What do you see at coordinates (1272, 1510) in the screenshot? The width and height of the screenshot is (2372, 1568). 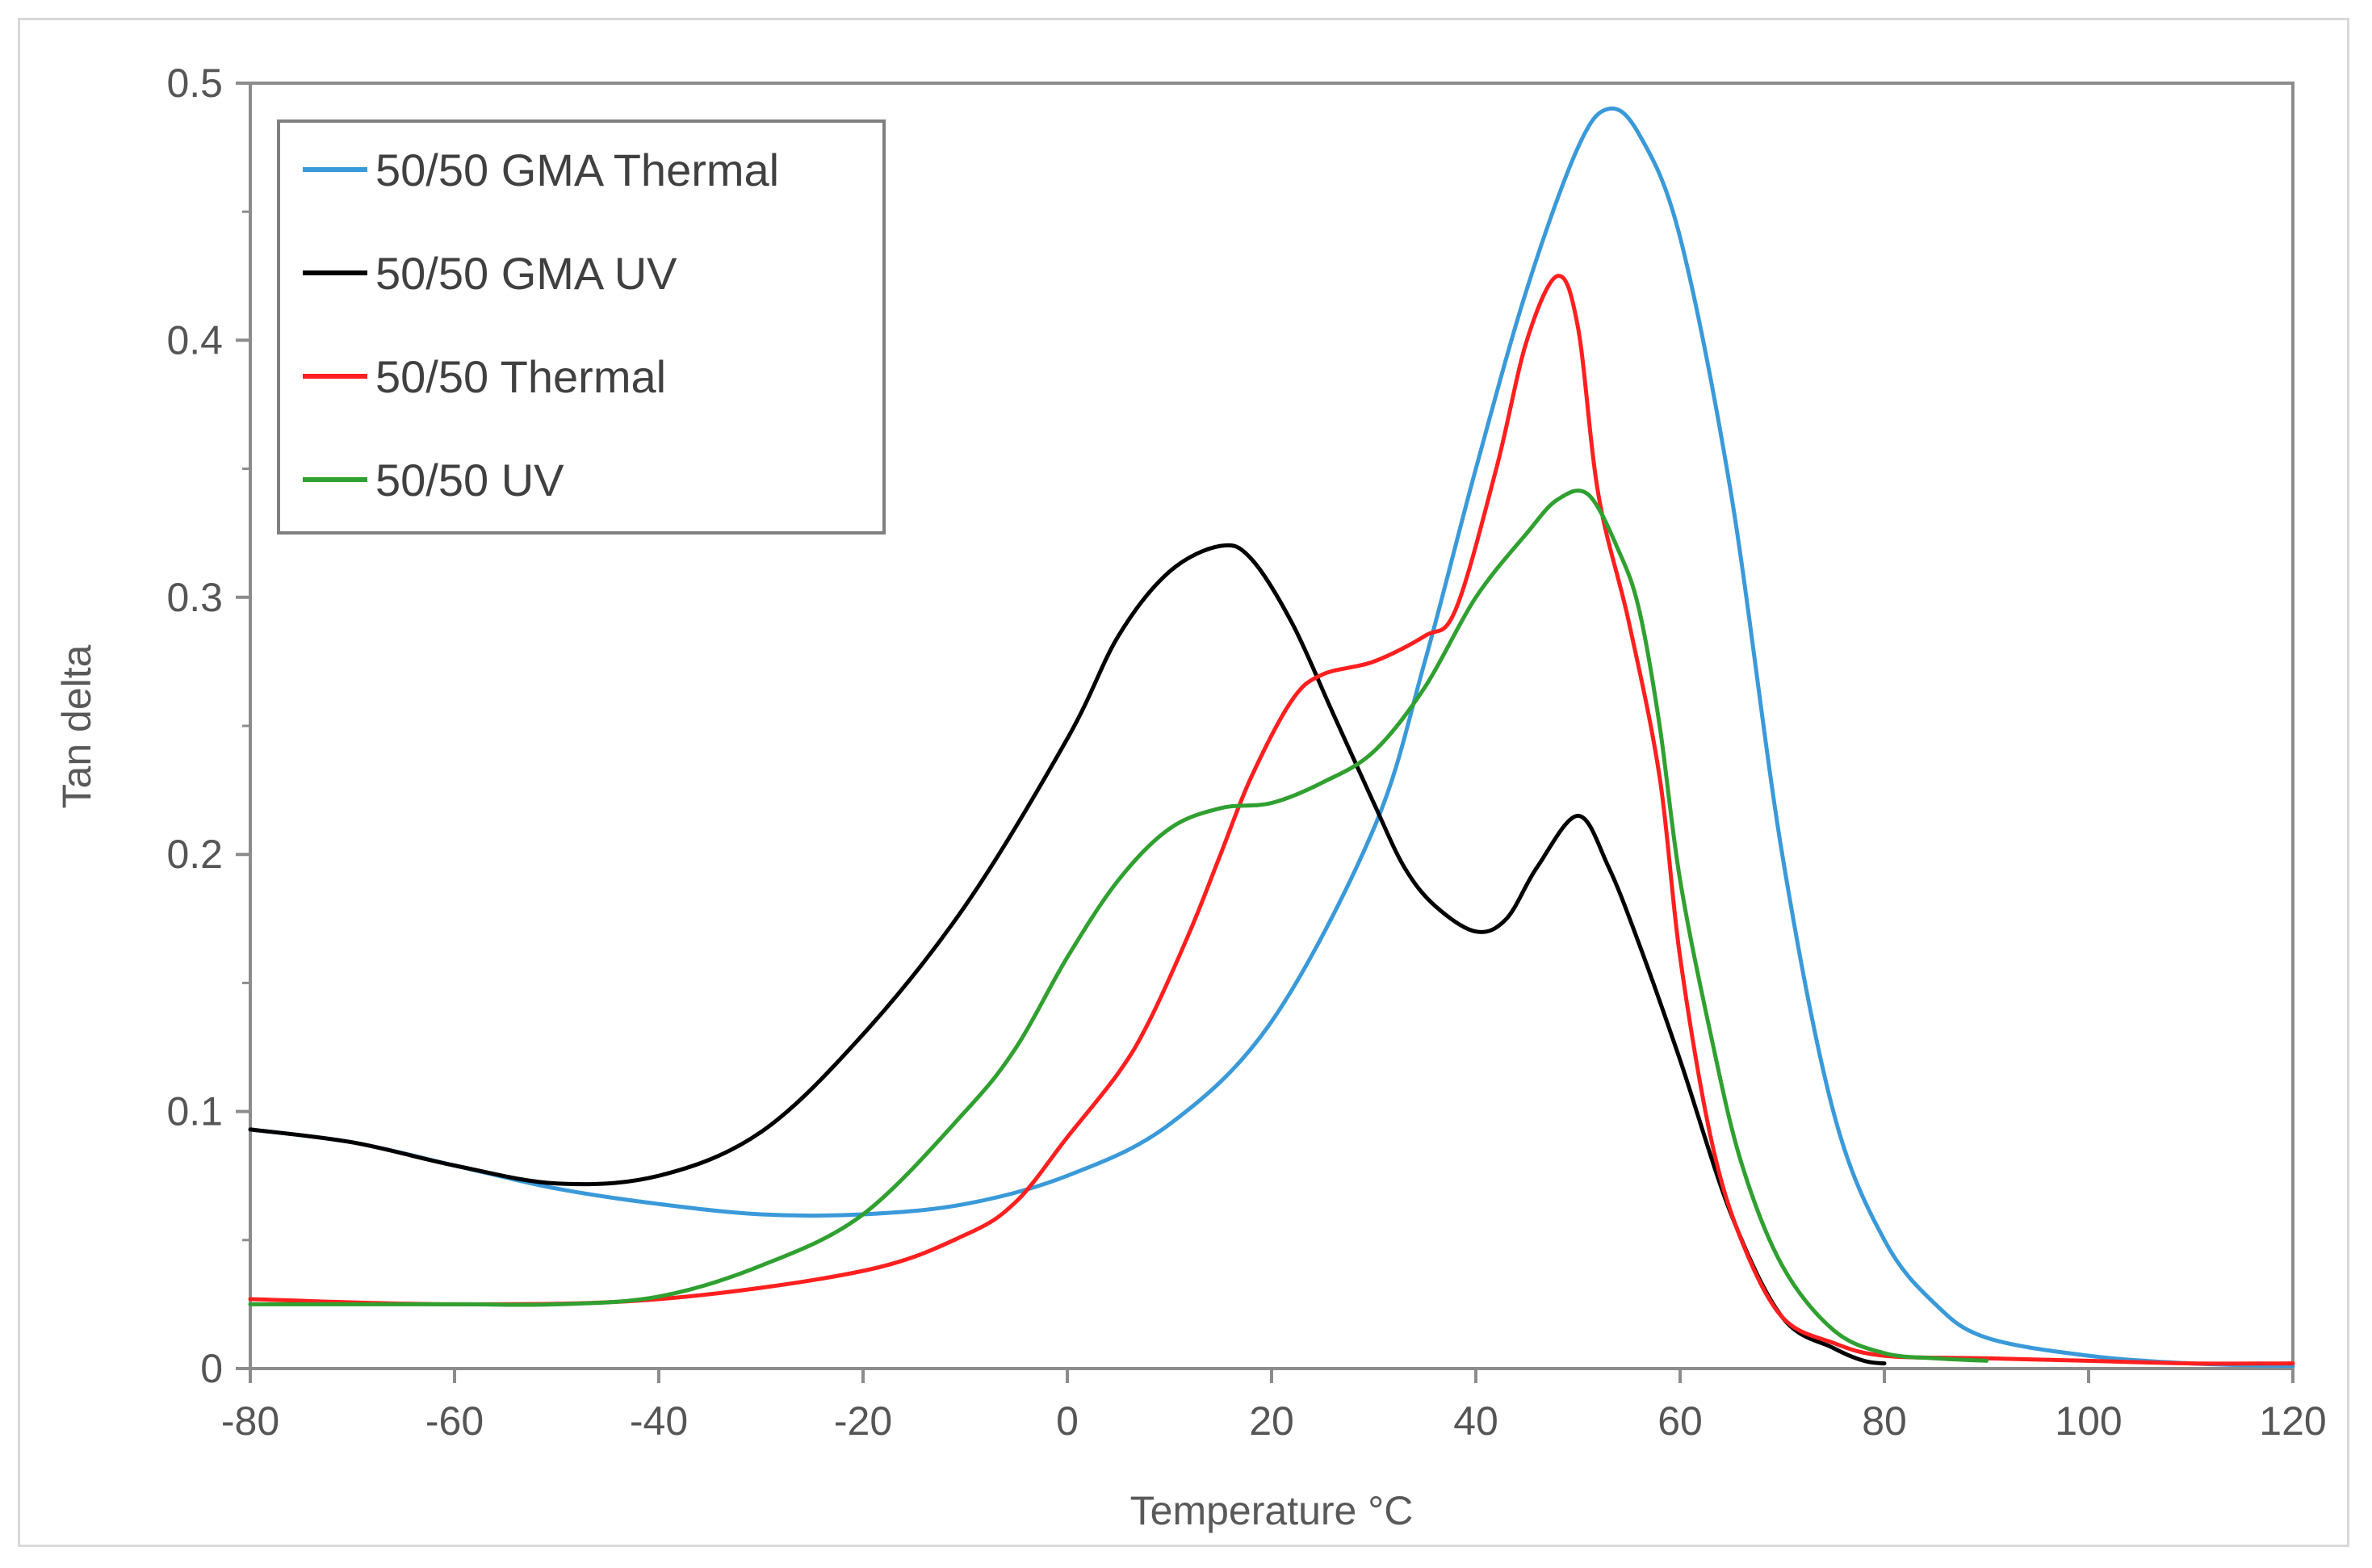 I see `x-axis-title: Temperature °C` at bounding box center [1272, 1510].